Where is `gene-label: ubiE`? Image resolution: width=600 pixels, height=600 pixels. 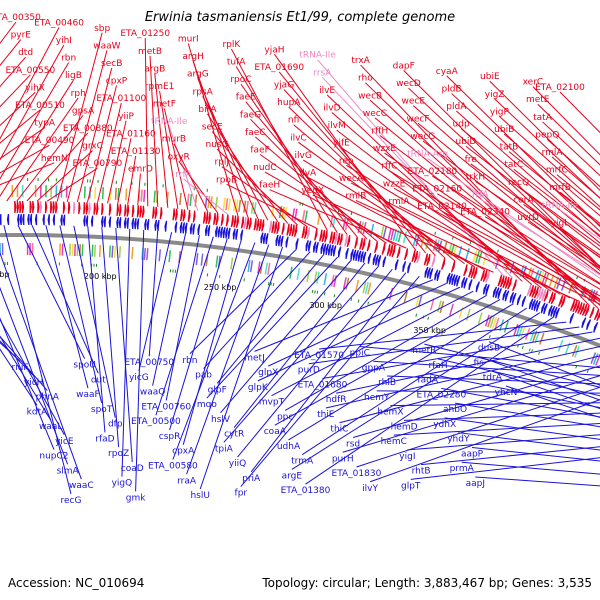 gene-label: ubiE is located at coordinates (490, 77).